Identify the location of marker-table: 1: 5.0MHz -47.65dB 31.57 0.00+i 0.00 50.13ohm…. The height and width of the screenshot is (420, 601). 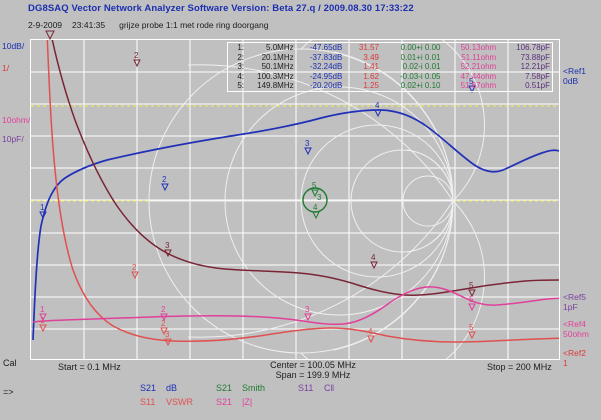
(390, 67).